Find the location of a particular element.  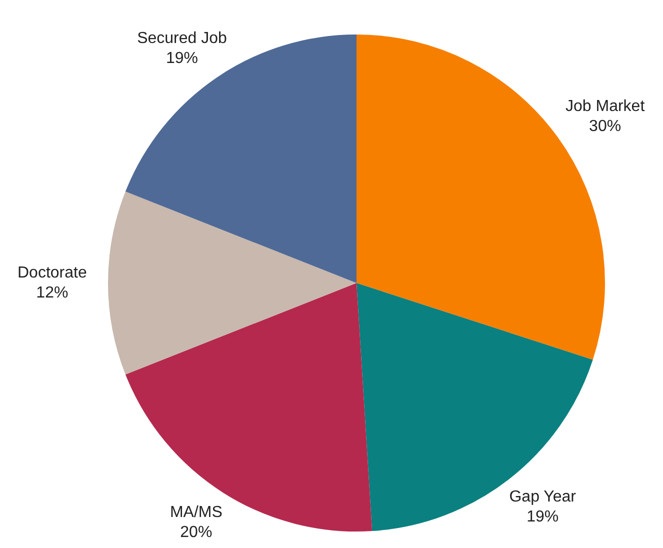

data-label: 12% is located at coordinates (52, 293).